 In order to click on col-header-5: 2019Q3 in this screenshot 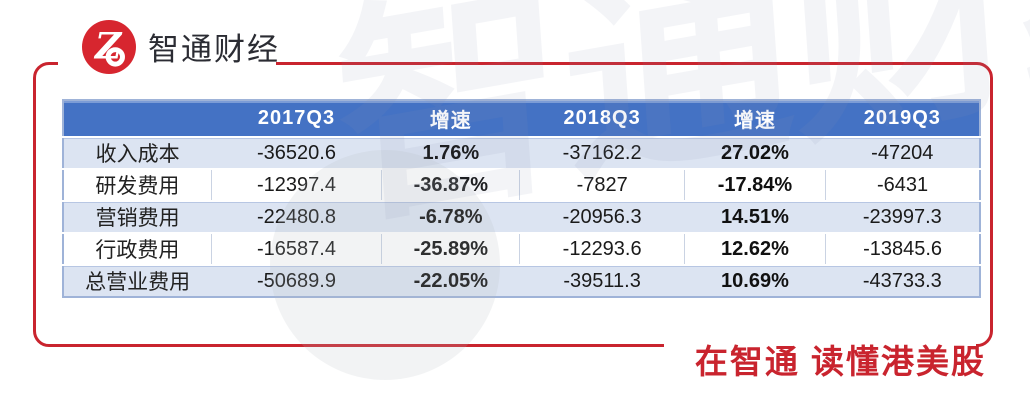, I will do `click(902, 118)`.